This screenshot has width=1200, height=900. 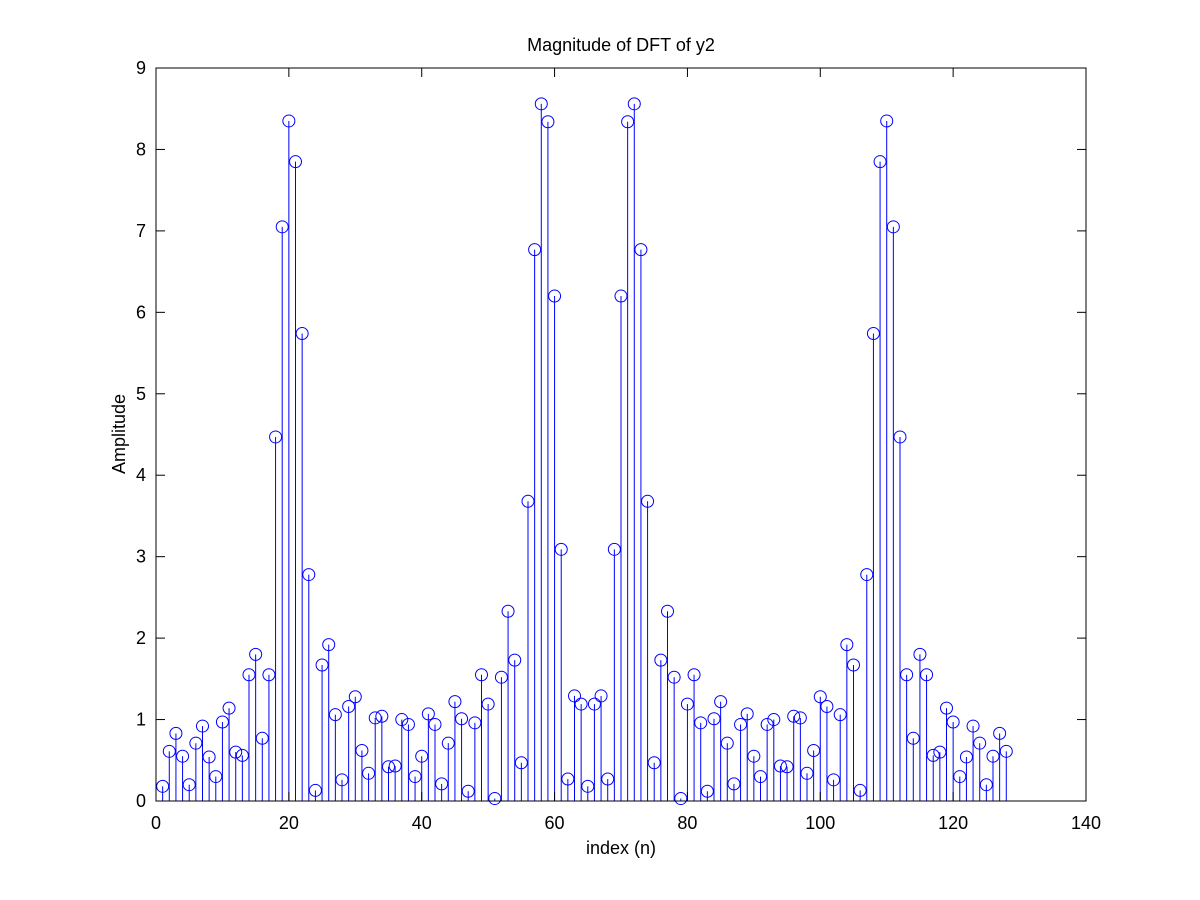 What do you see at coordinates (555, 823) in the screenshot?
I see `x-tick-label: 60` at bounding box center [555, 823].